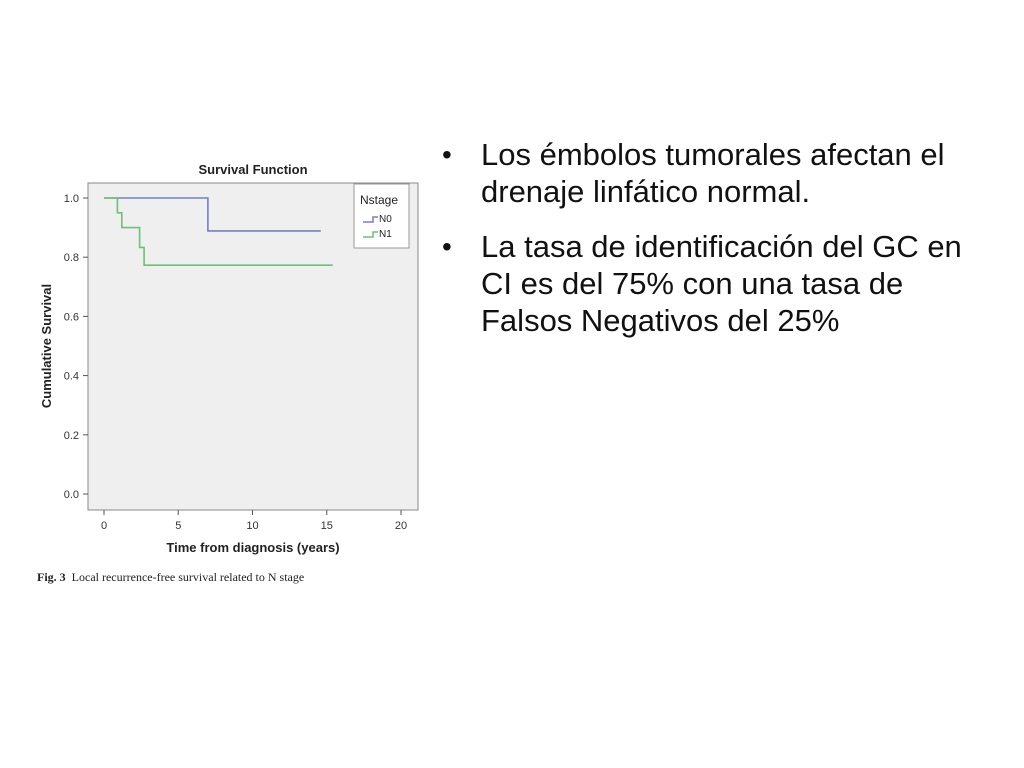 The height and width of the screenshot is (768, 1024). I want to click on x-axis-label: Time from diagnosis (years), so click(252, 547).